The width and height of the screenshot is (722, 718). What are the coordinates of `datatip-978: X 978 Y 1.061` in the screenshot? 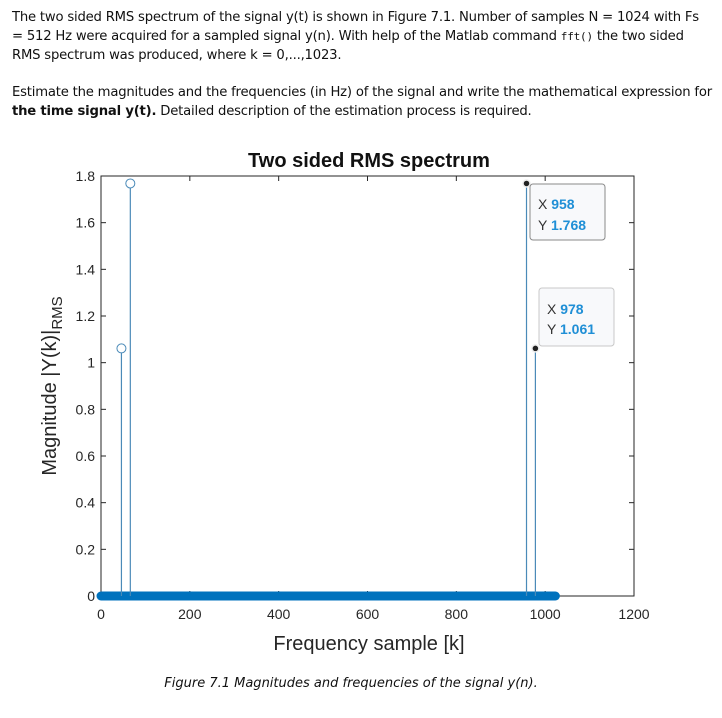 It's located at (576, 317).